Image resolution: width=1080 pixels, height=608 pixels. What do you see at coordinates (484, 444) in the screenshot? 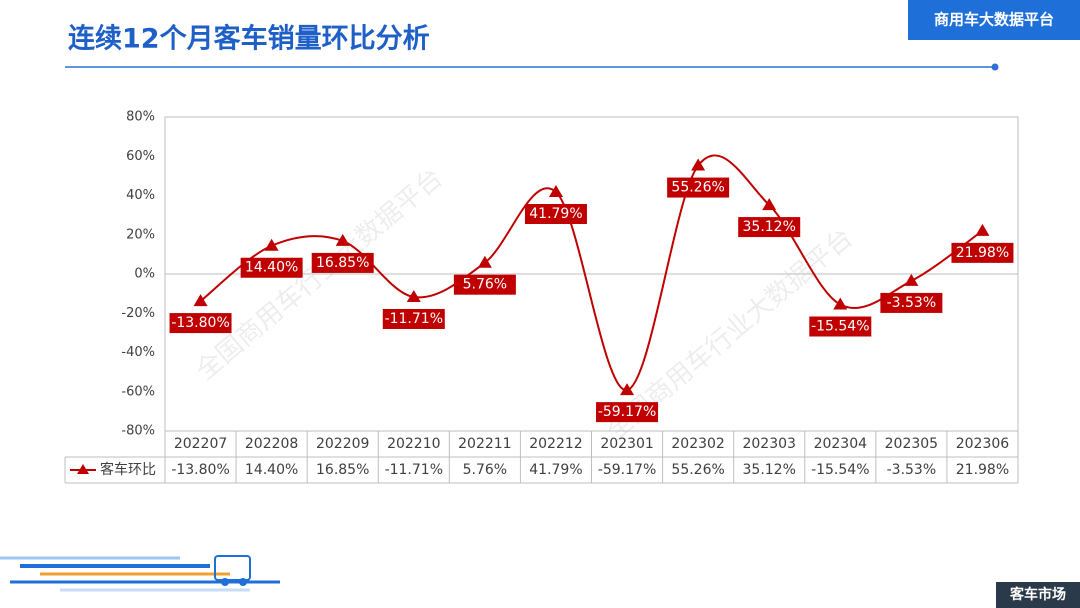
I see `x-tick-label: 202211` at bounding box center [484, 444].